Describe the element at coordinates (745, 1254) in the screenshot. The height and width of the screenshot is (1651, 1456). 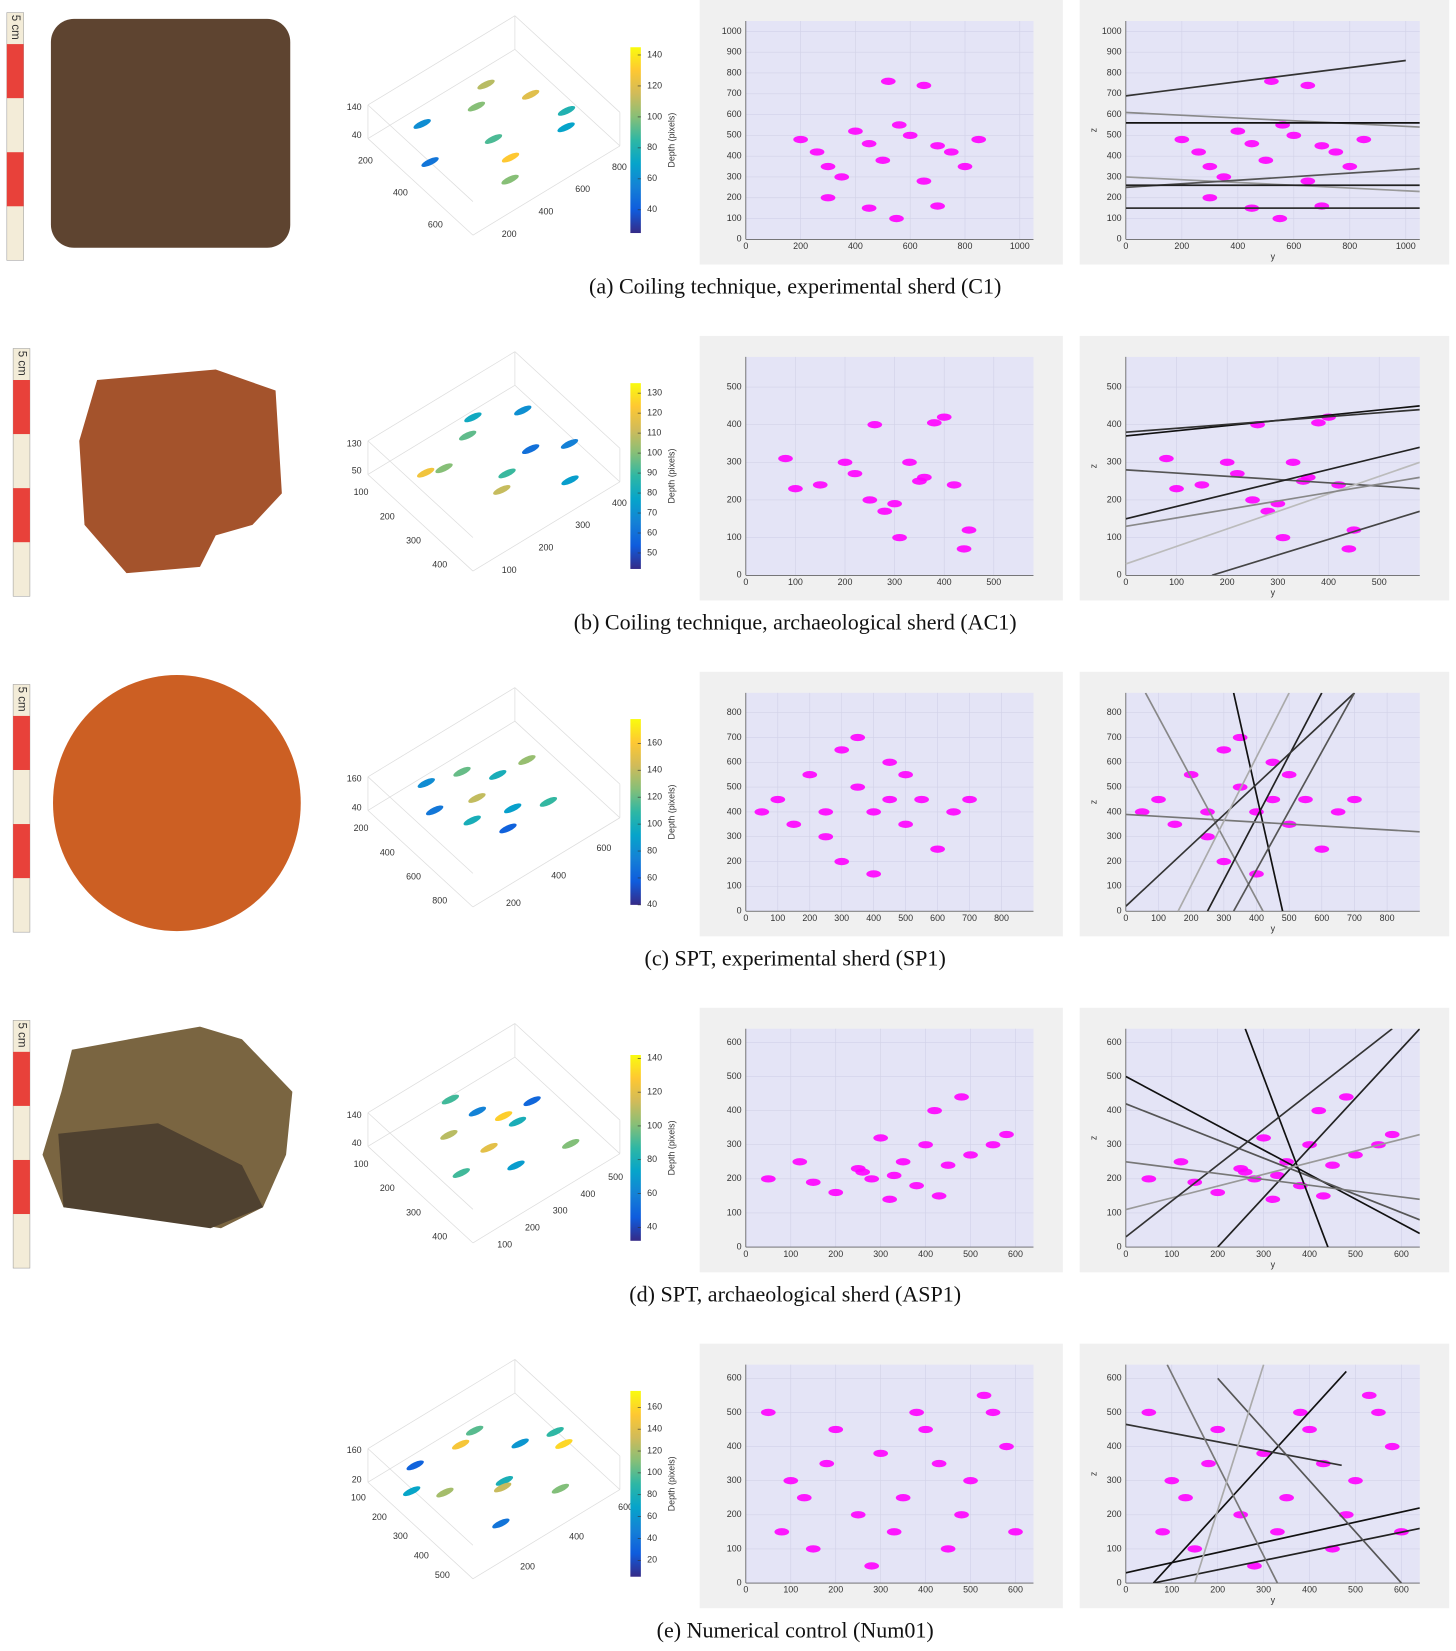
I see `x-tick-label: 0` at that location.